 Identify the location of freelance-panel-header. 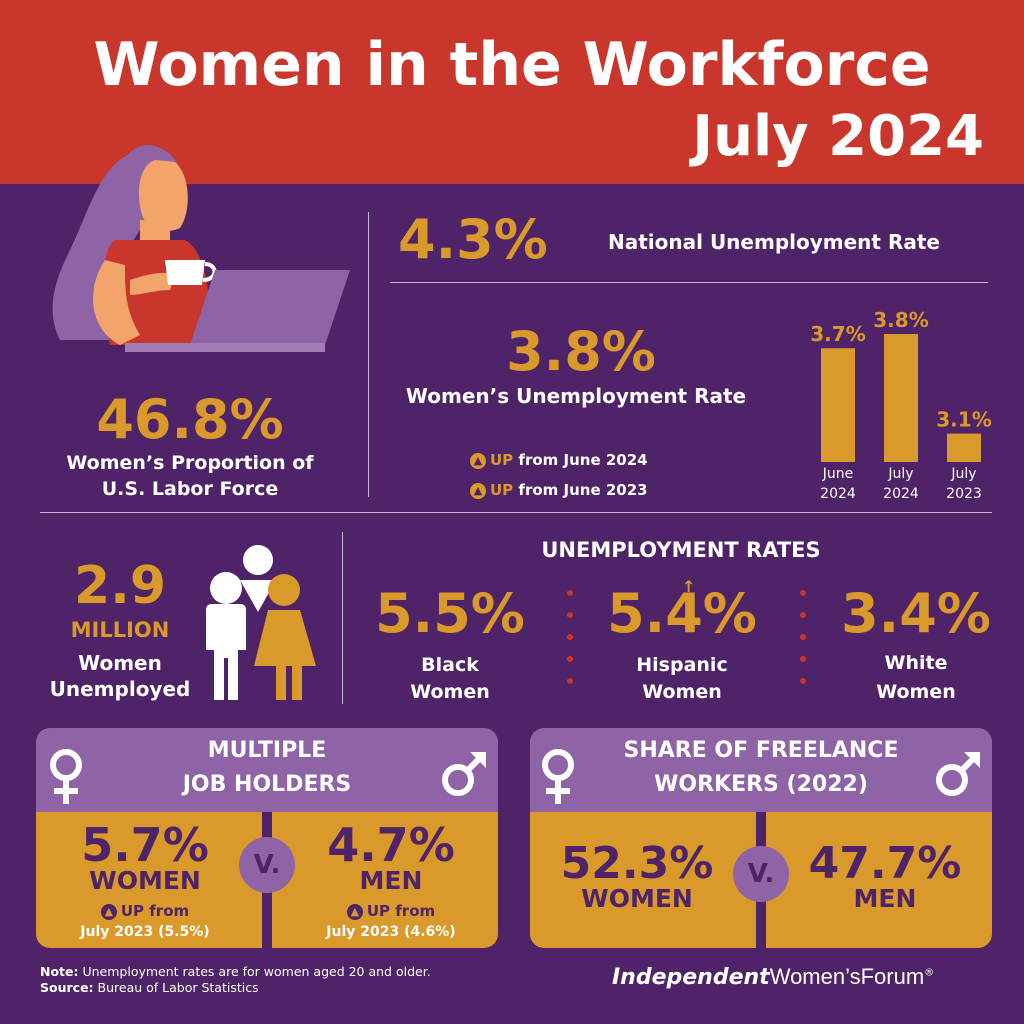
(761, 770).